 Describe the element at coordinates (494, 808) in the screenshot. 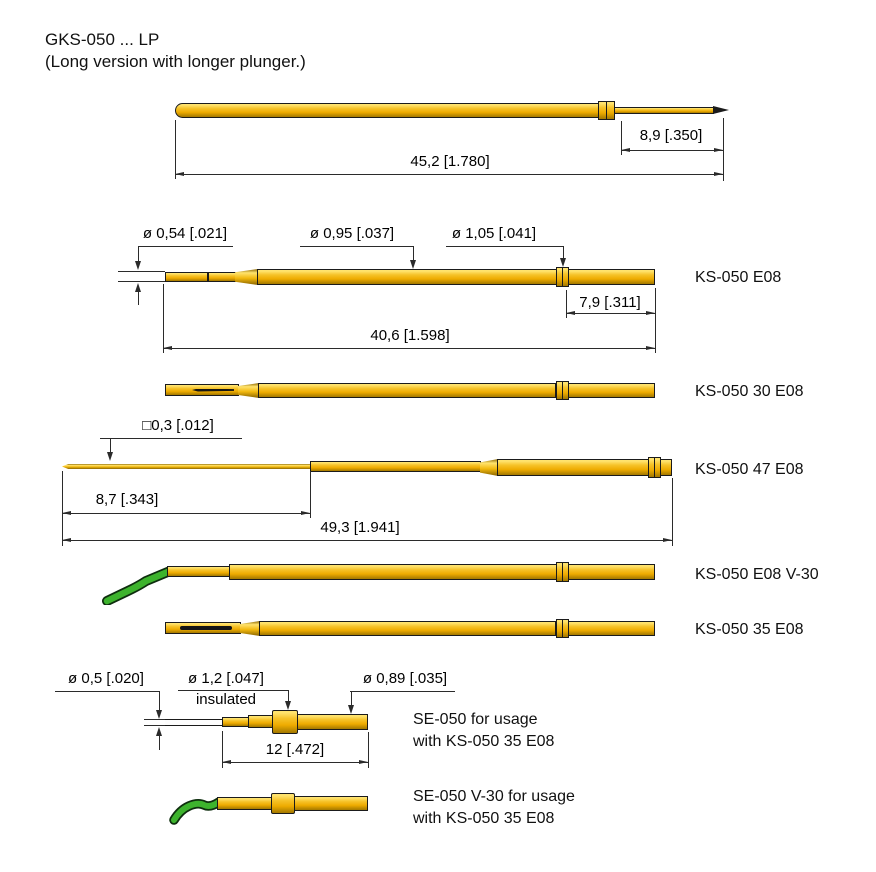

I see `probe-label: SE-050 V-30 for usage with KS-050 35 E08` at that location.